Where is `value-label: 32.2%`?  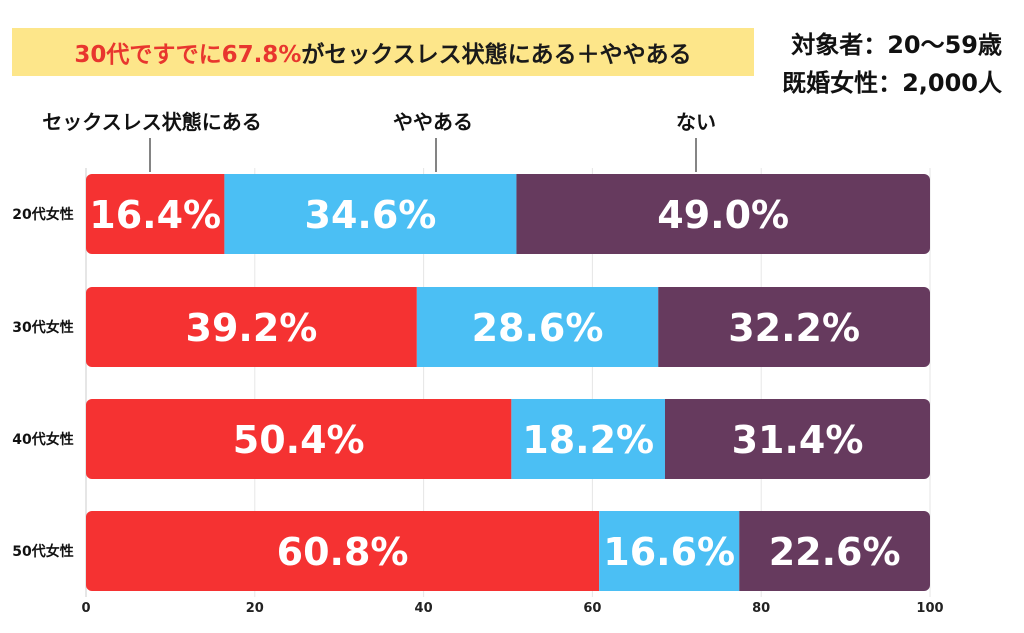
value-label: 32.2% is located at coordinates (794, 328).